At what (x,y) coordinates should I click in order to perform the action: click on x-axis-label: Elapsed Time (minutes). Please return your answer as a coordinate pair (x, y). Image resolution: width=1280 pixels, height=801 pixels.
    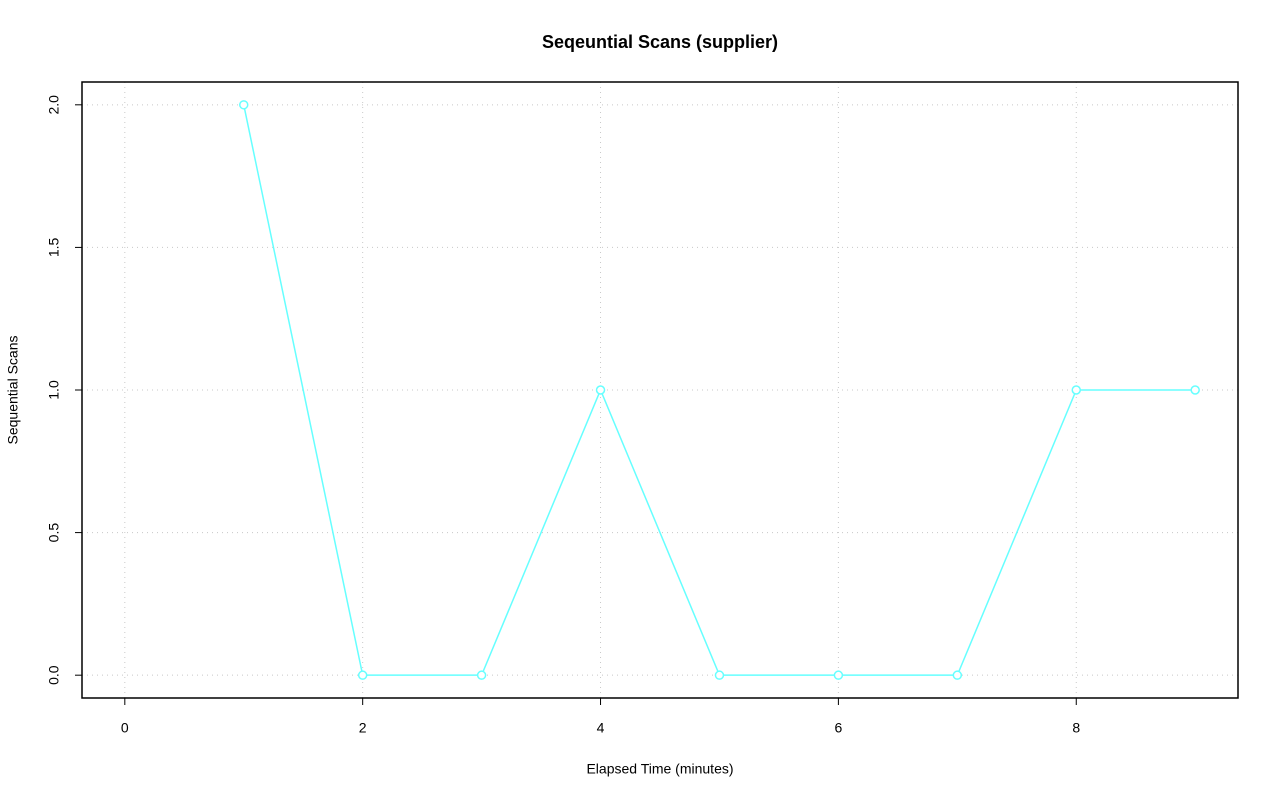
    Looking at the image, I should click on (659, 769).